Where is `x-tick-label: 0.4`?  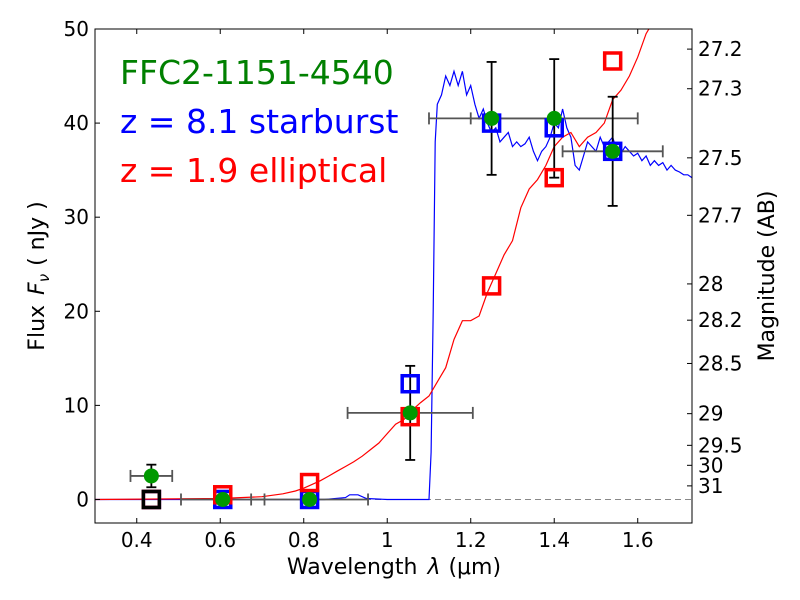 x-tick-label: 0.4 is located at coordinates (137, 540).